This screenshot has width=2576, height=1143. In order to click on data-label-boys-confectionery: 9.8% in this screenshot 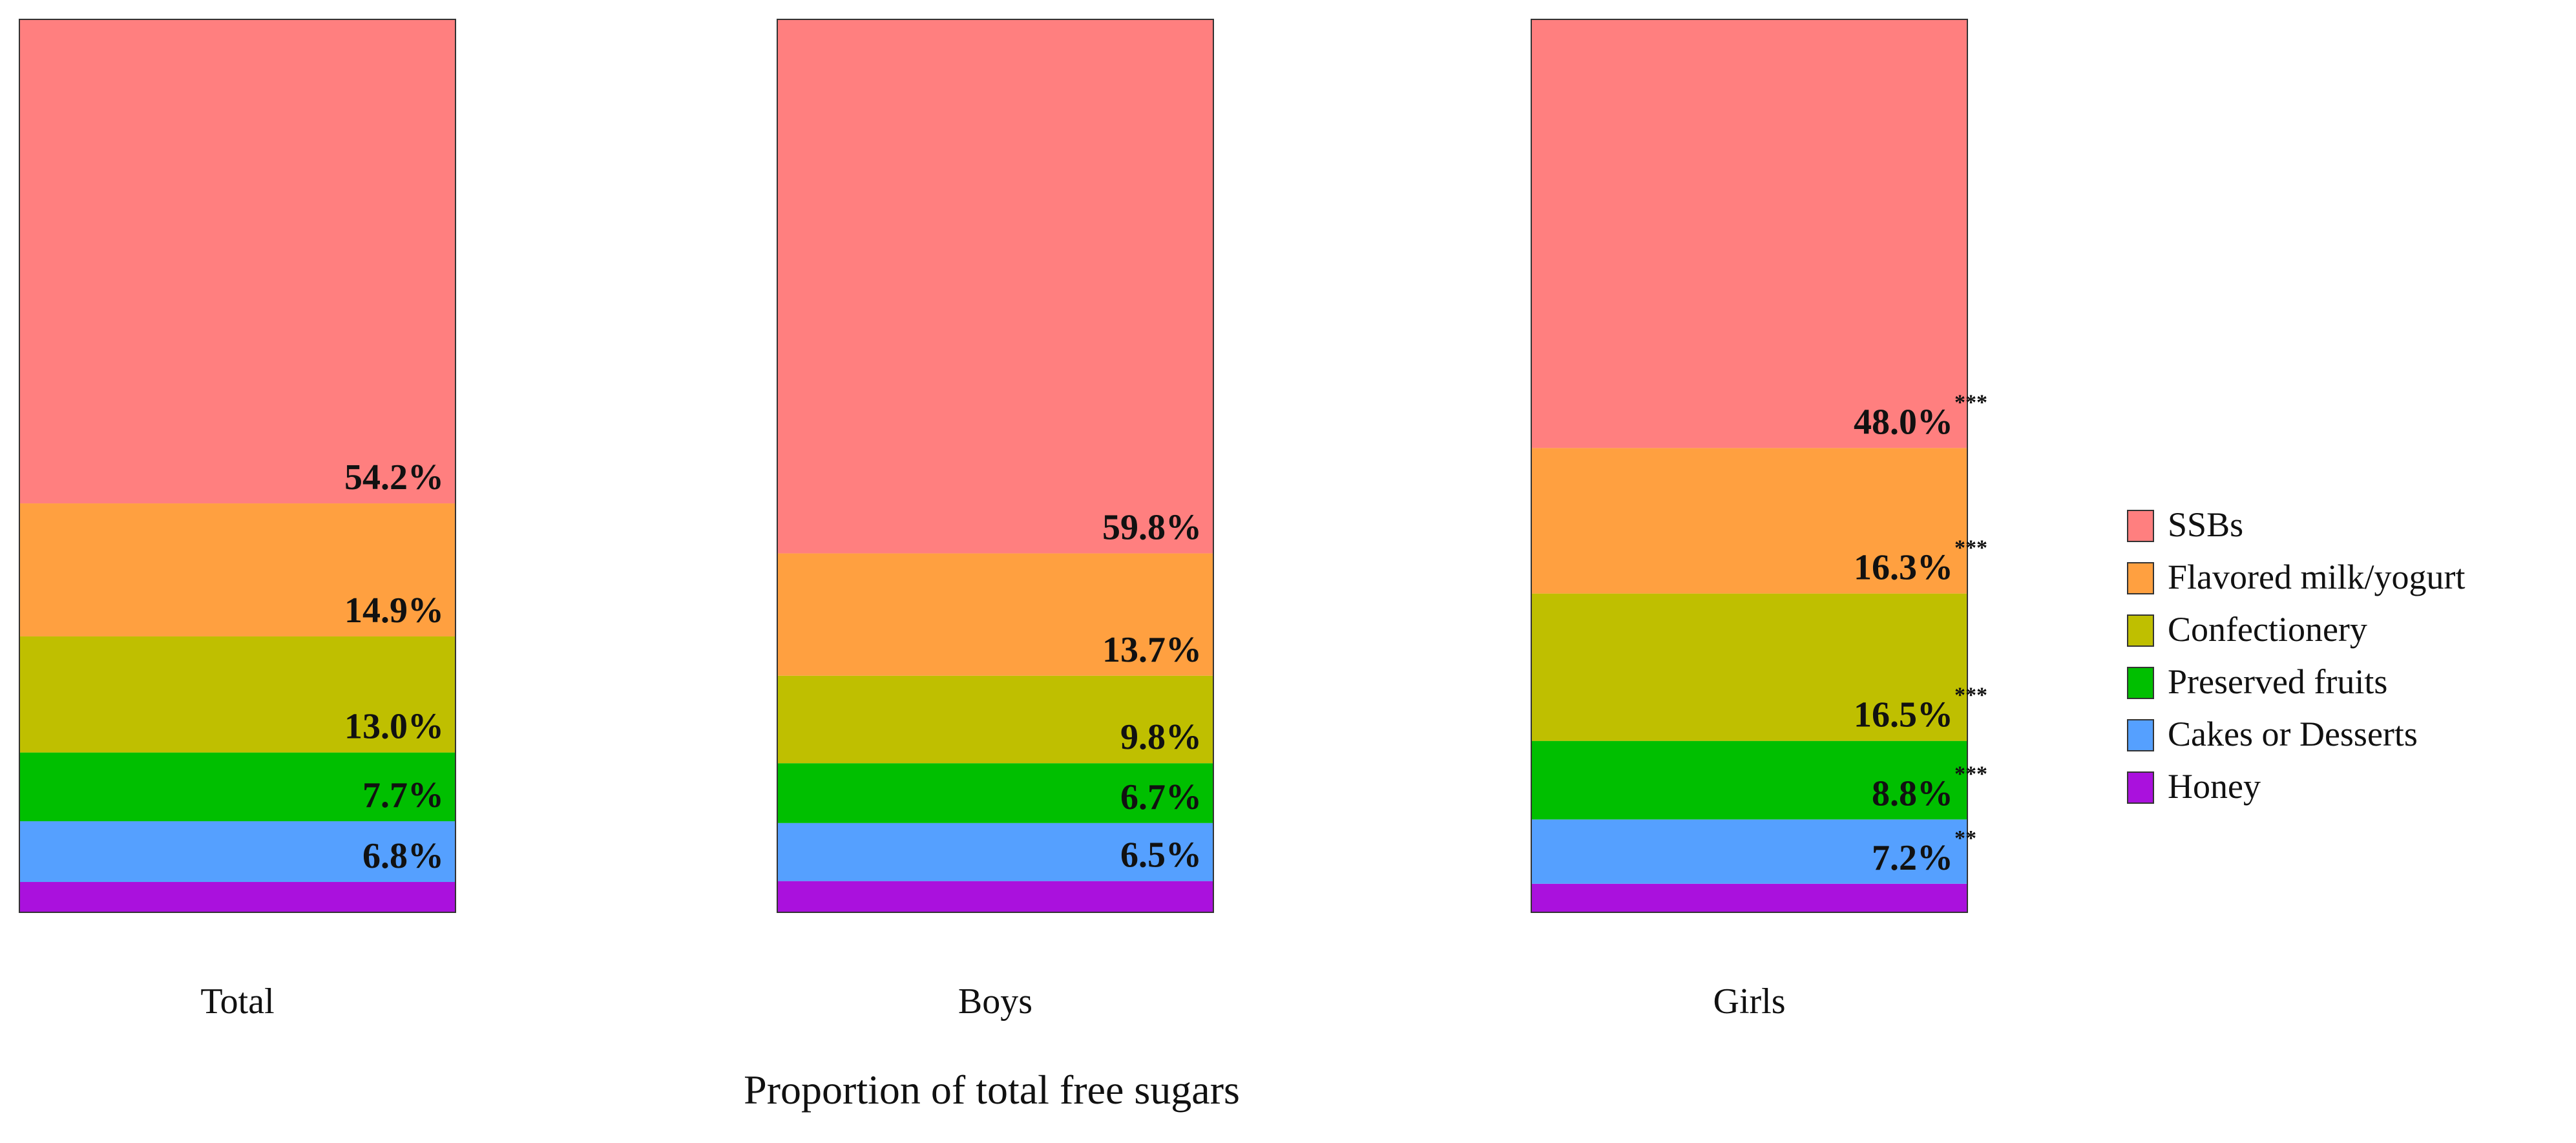, I will do `click(1161, 737)`.